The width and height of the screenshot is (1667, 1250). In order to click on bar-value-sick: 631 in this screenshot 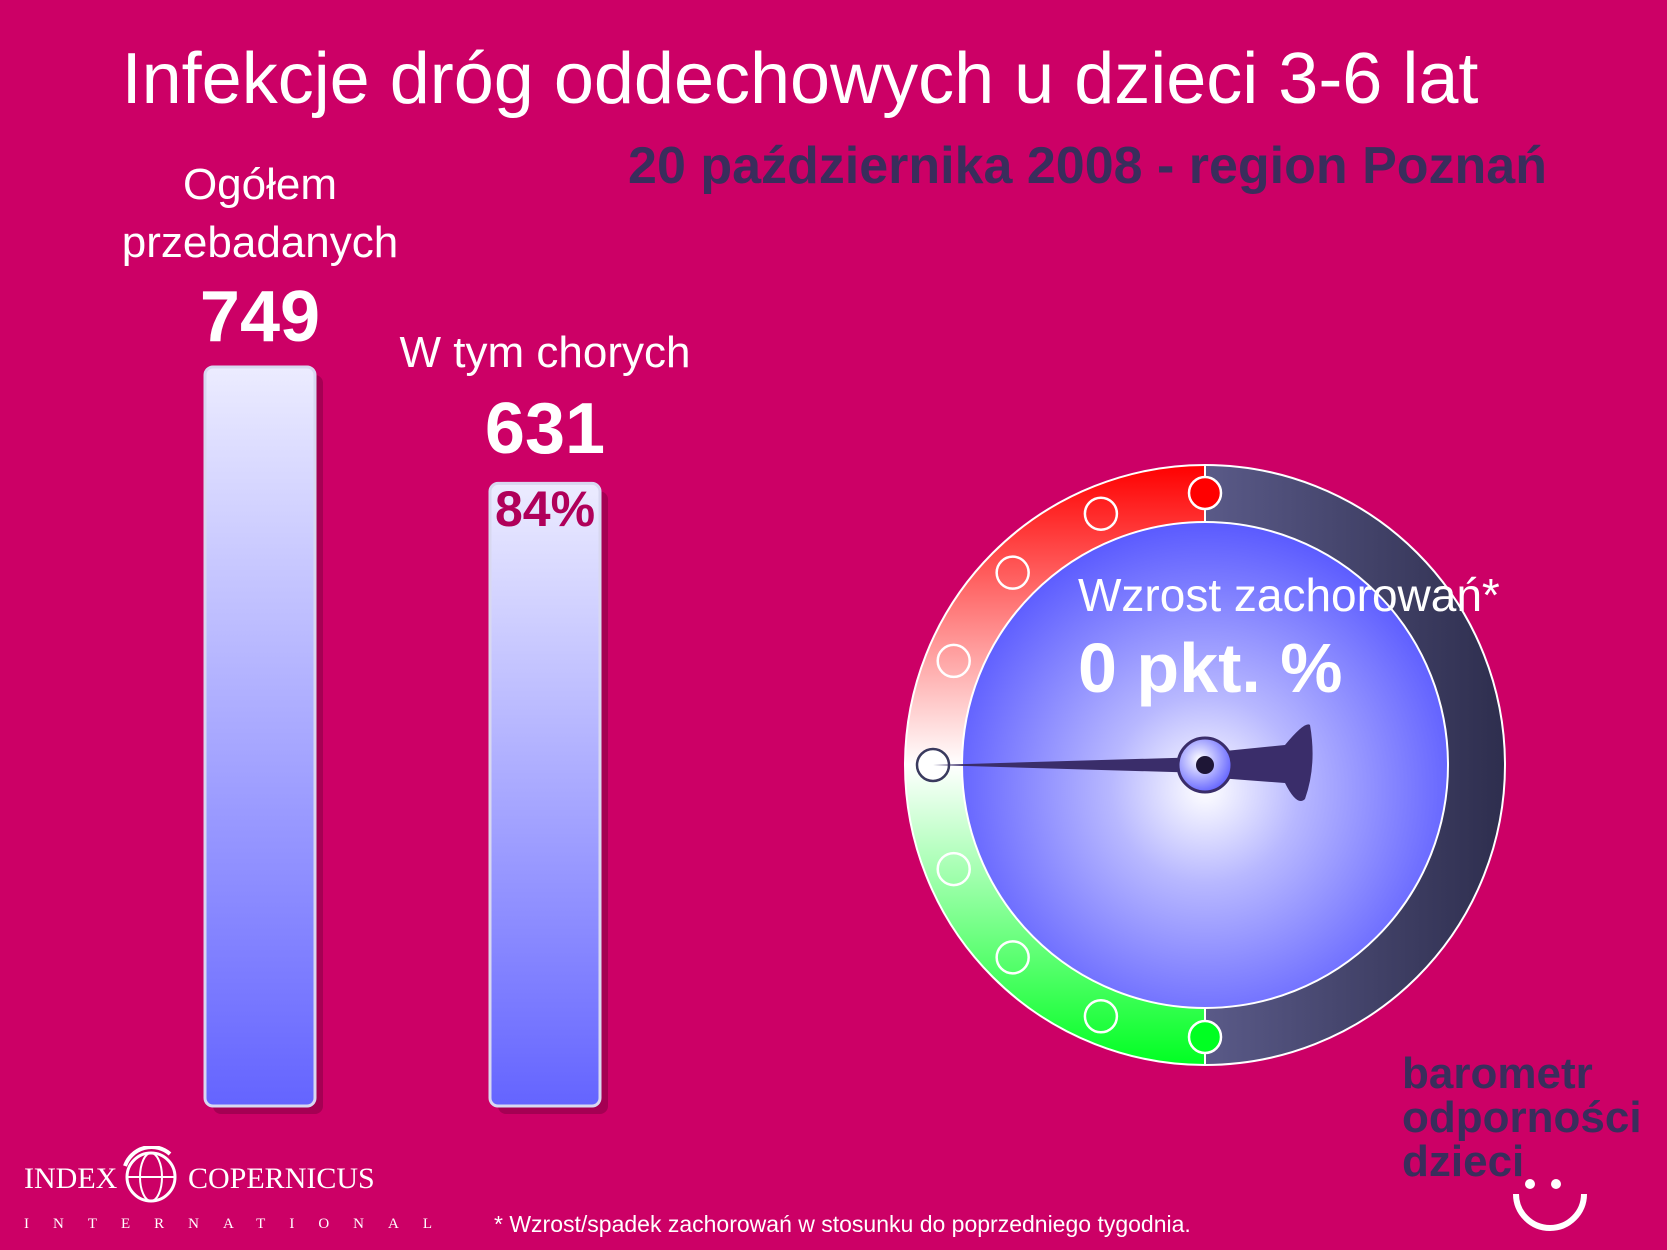, I will do `click(545, 429)`.